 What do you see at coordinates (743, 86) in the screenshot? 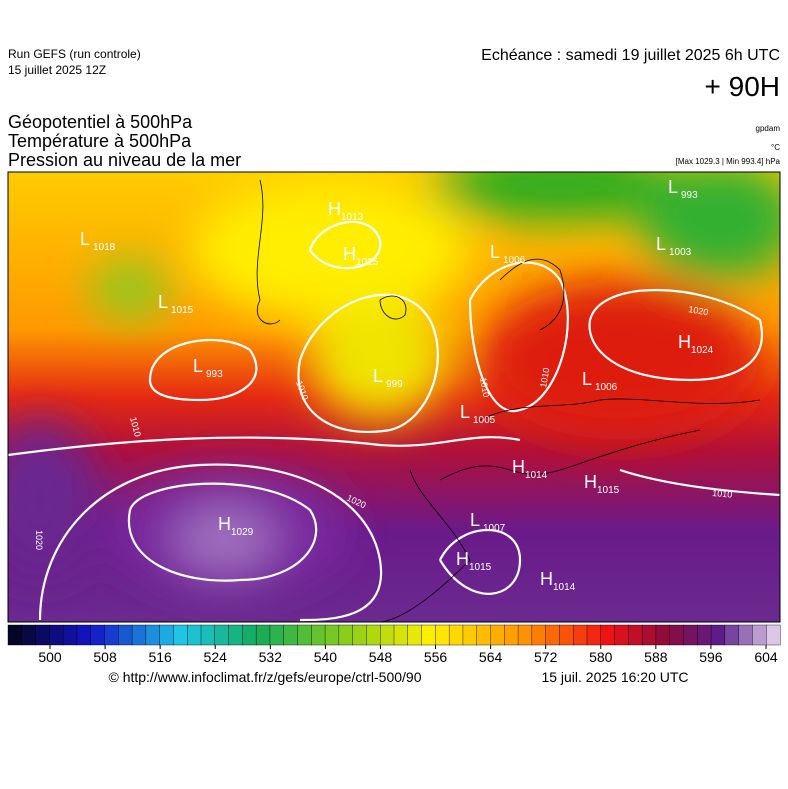
I see `lead-time: + 90H` at bounding box center [743, 86].